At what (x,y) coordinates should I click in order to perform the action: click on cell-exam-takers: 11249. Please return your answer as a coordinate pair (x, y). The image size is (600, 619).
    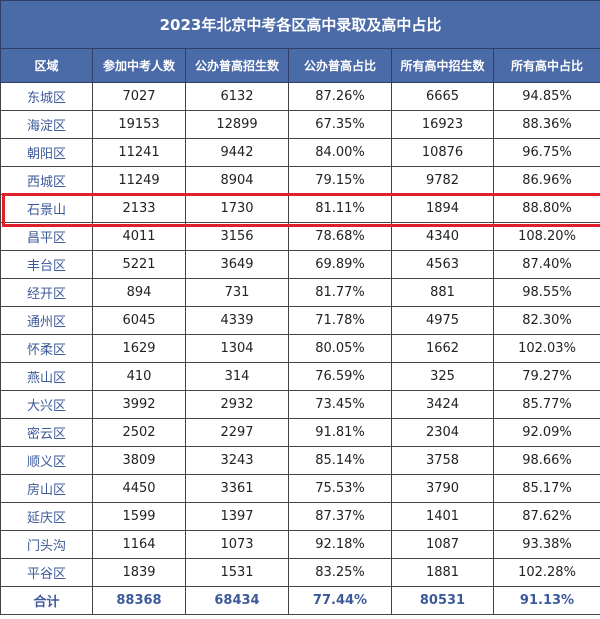
    Looking at the image, I should click on (139, 180).